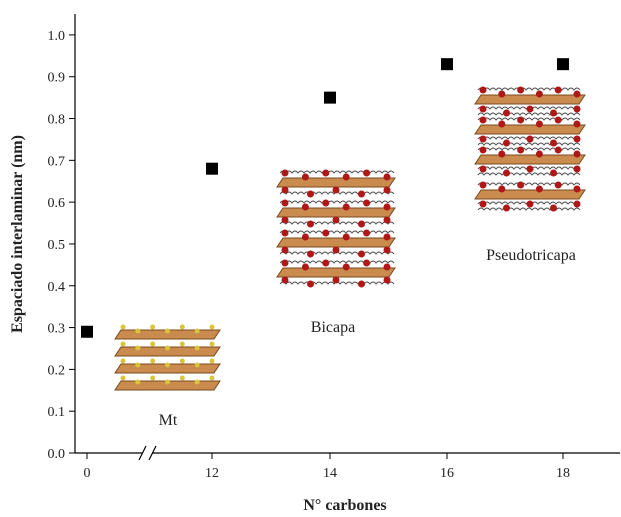 The height and width of the screenshot is (517, 621). I want to click on y-tick-label: 0.7, so click(57, 161).